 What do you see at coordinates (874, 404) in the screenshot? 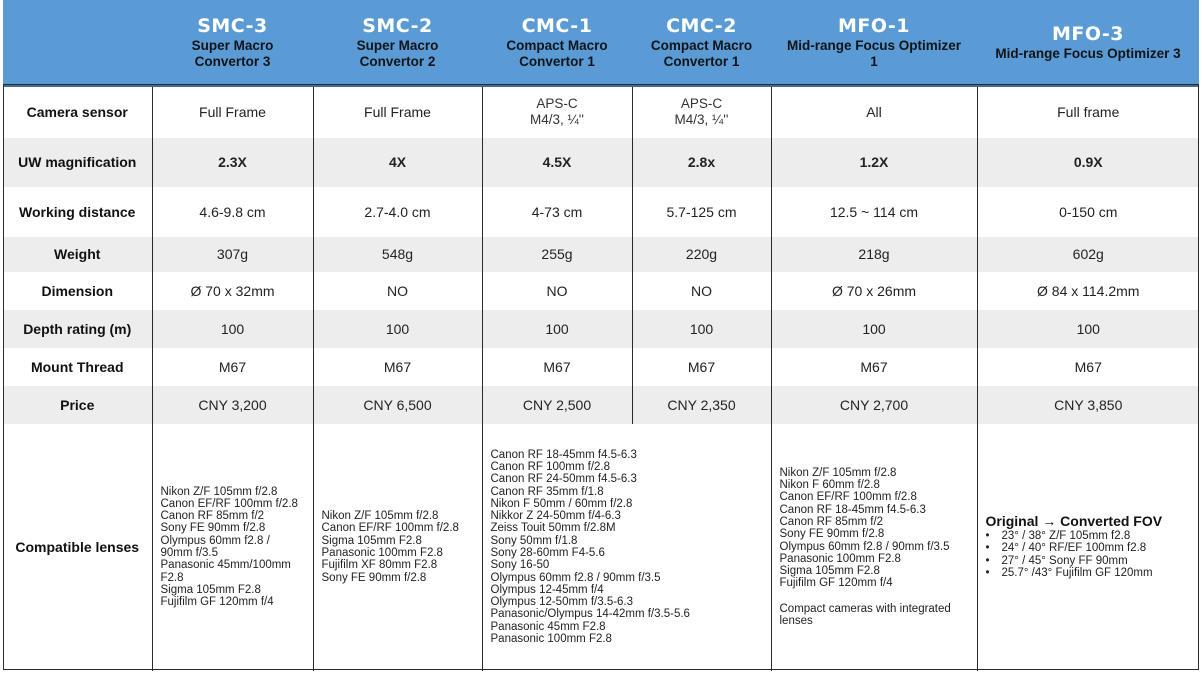
I see `cell-value: CNY 2,700` at bounding box center [874, 404].